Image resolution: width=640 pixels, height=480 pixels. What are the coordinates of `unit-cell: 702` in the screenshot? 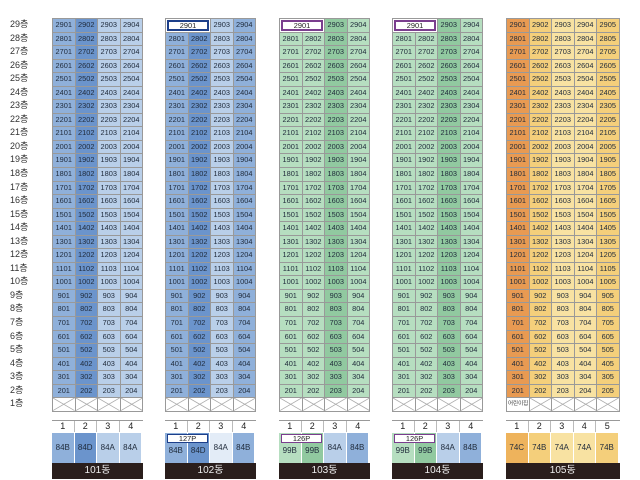 It's located at (540, 324).